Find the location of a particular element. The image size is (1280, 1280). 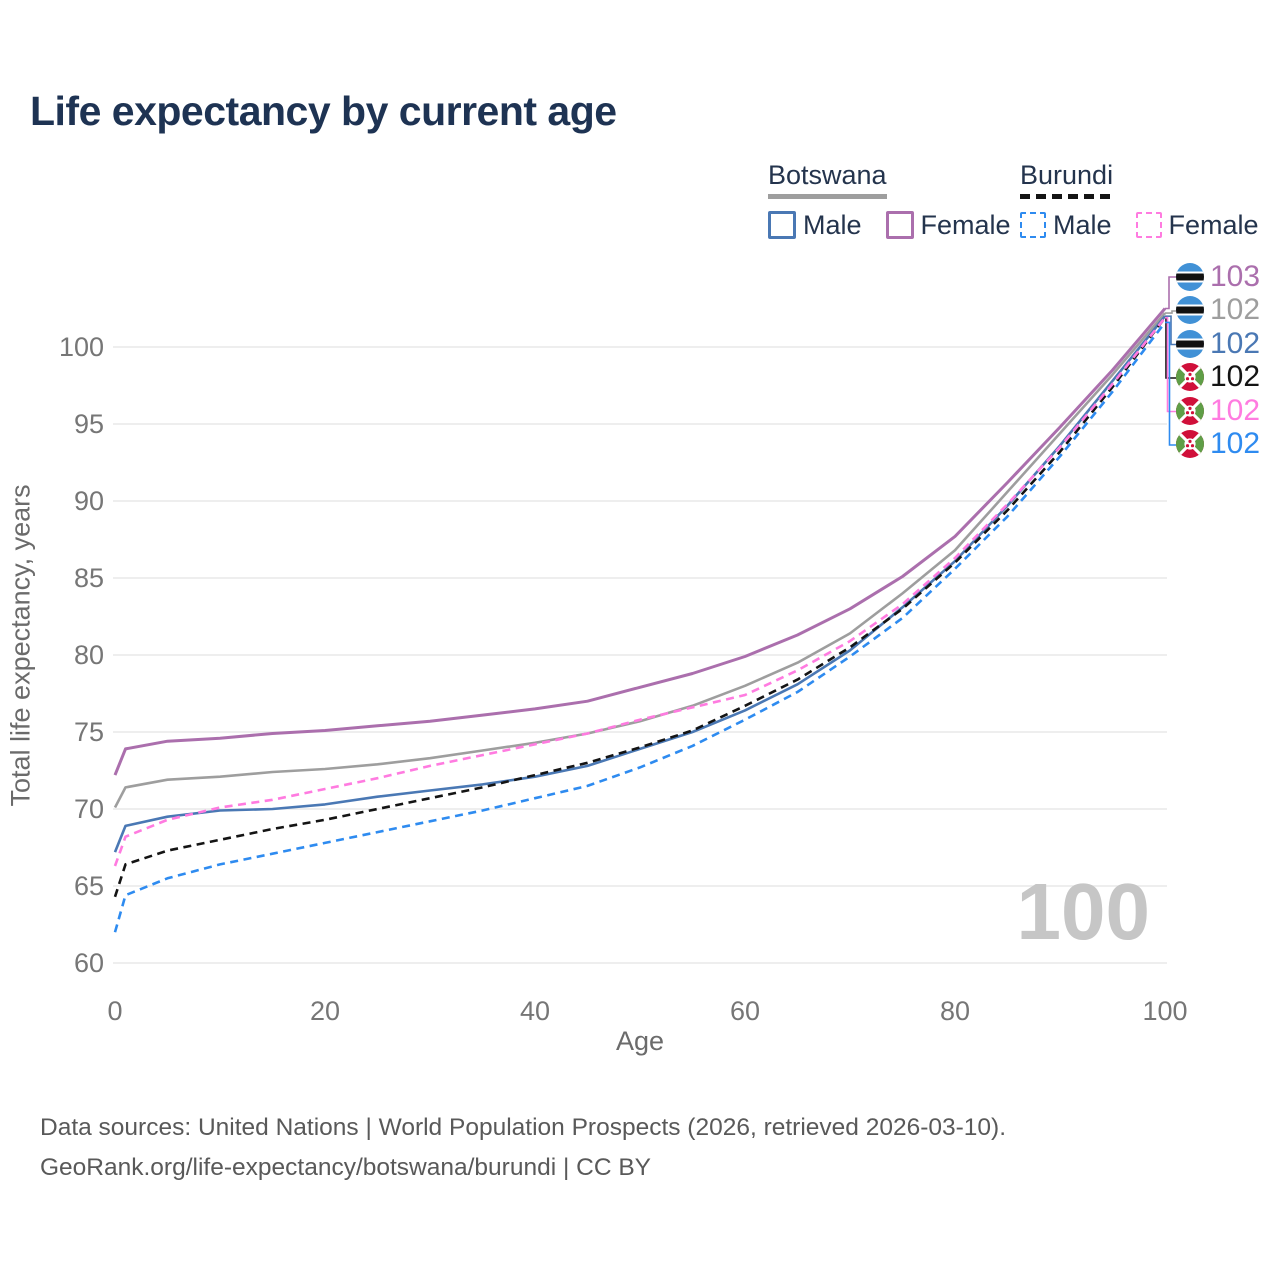

x-tick-100: 100 is located at coordinates (1164, 1011).